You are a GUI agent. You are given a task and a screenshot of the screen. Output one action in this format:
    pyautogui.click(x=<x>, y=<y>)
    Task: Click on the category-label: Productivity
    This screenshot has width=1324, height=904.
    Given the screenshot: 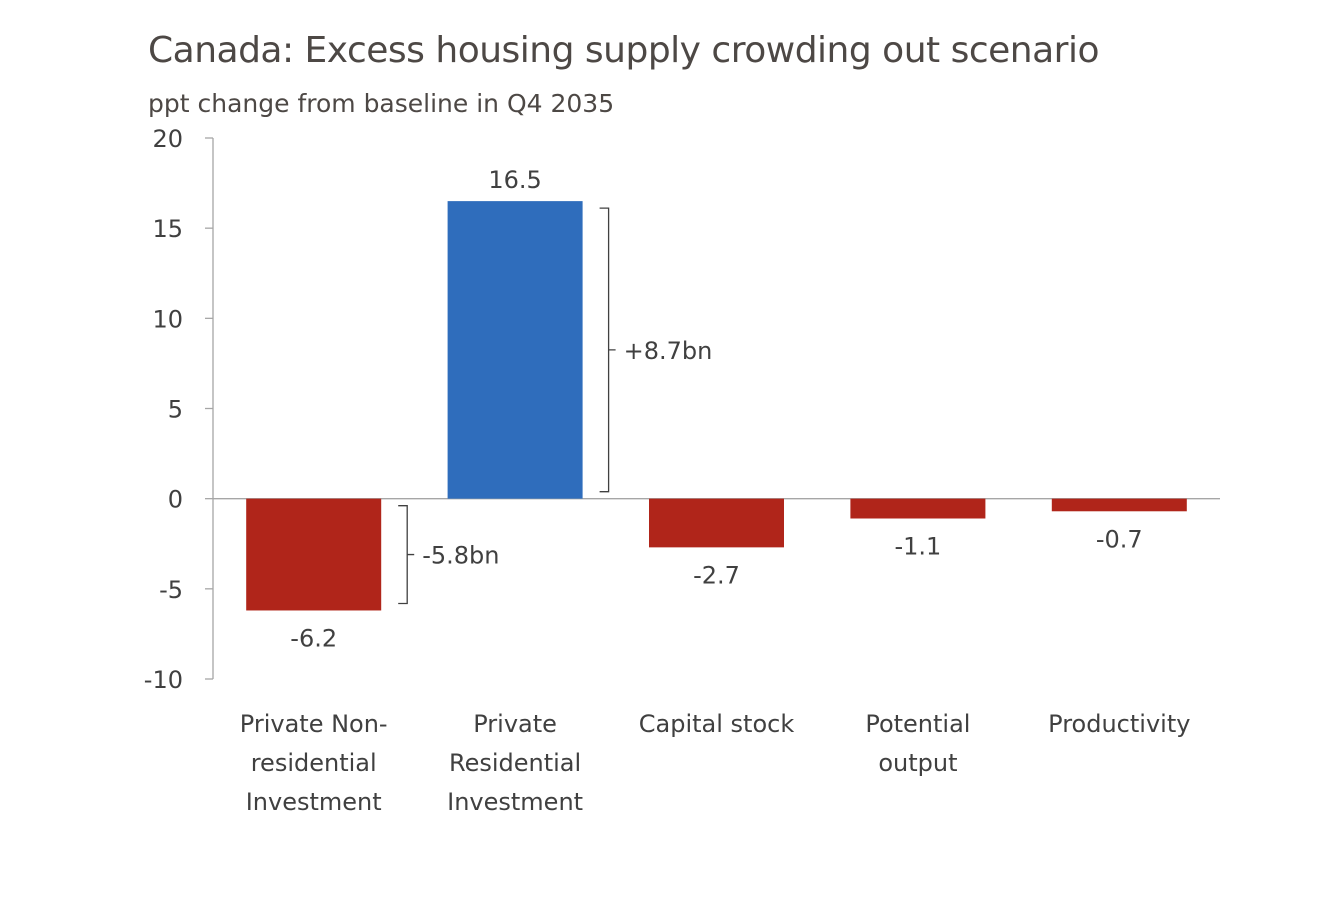 What is the action you would take?
    pyautogui.click(x=1119, y=724)
    